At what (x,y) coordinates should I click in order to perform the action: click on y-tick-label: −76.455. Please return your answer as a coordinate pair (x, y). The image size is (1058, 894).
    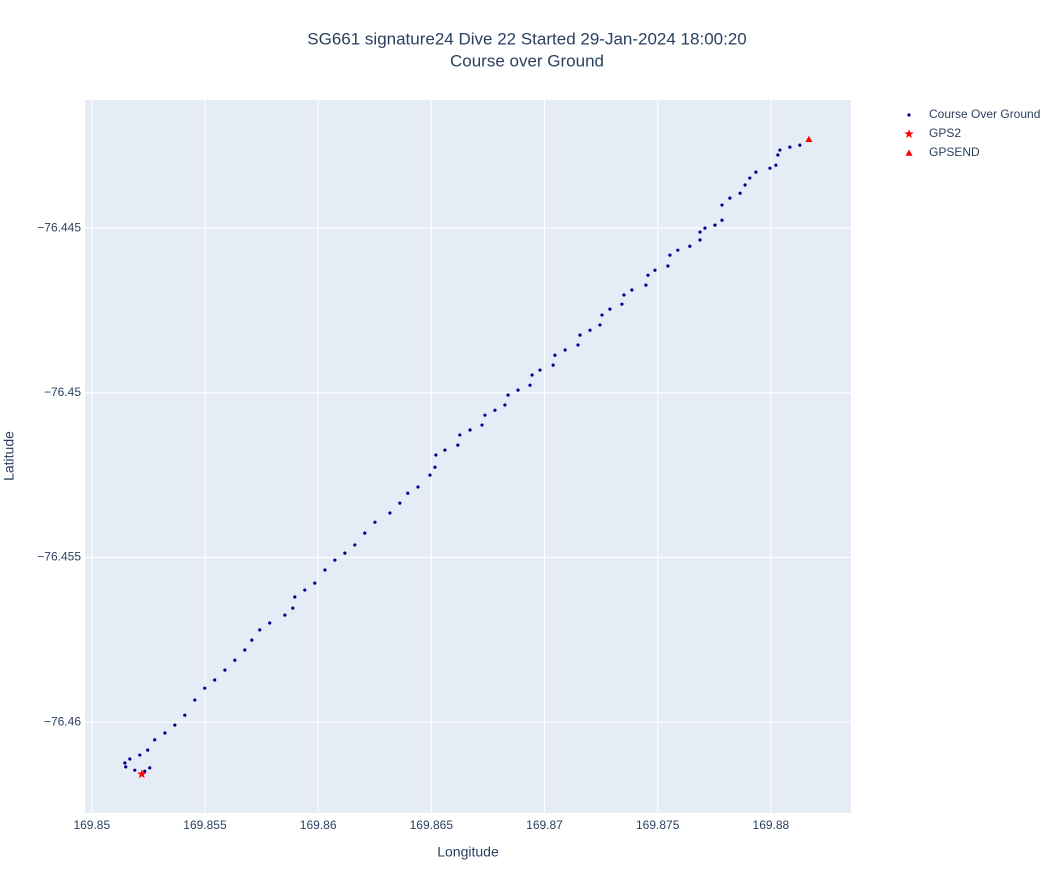
    Looking at the image, I should click on (59, 557).